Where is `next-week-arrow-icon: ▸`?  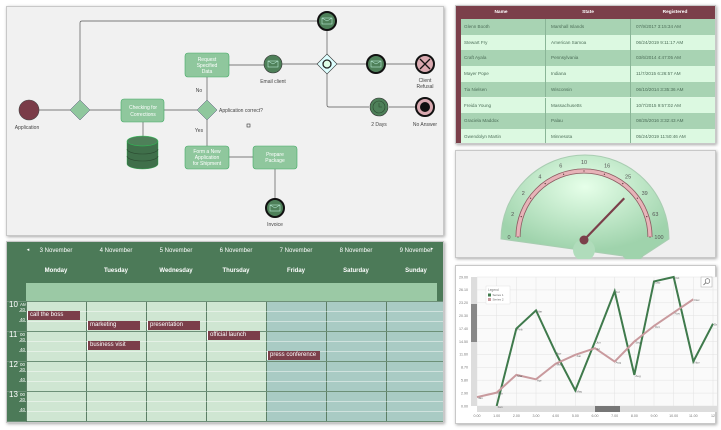 next-week-arrow-icon: ▸ is located at coordinates (432, 249).